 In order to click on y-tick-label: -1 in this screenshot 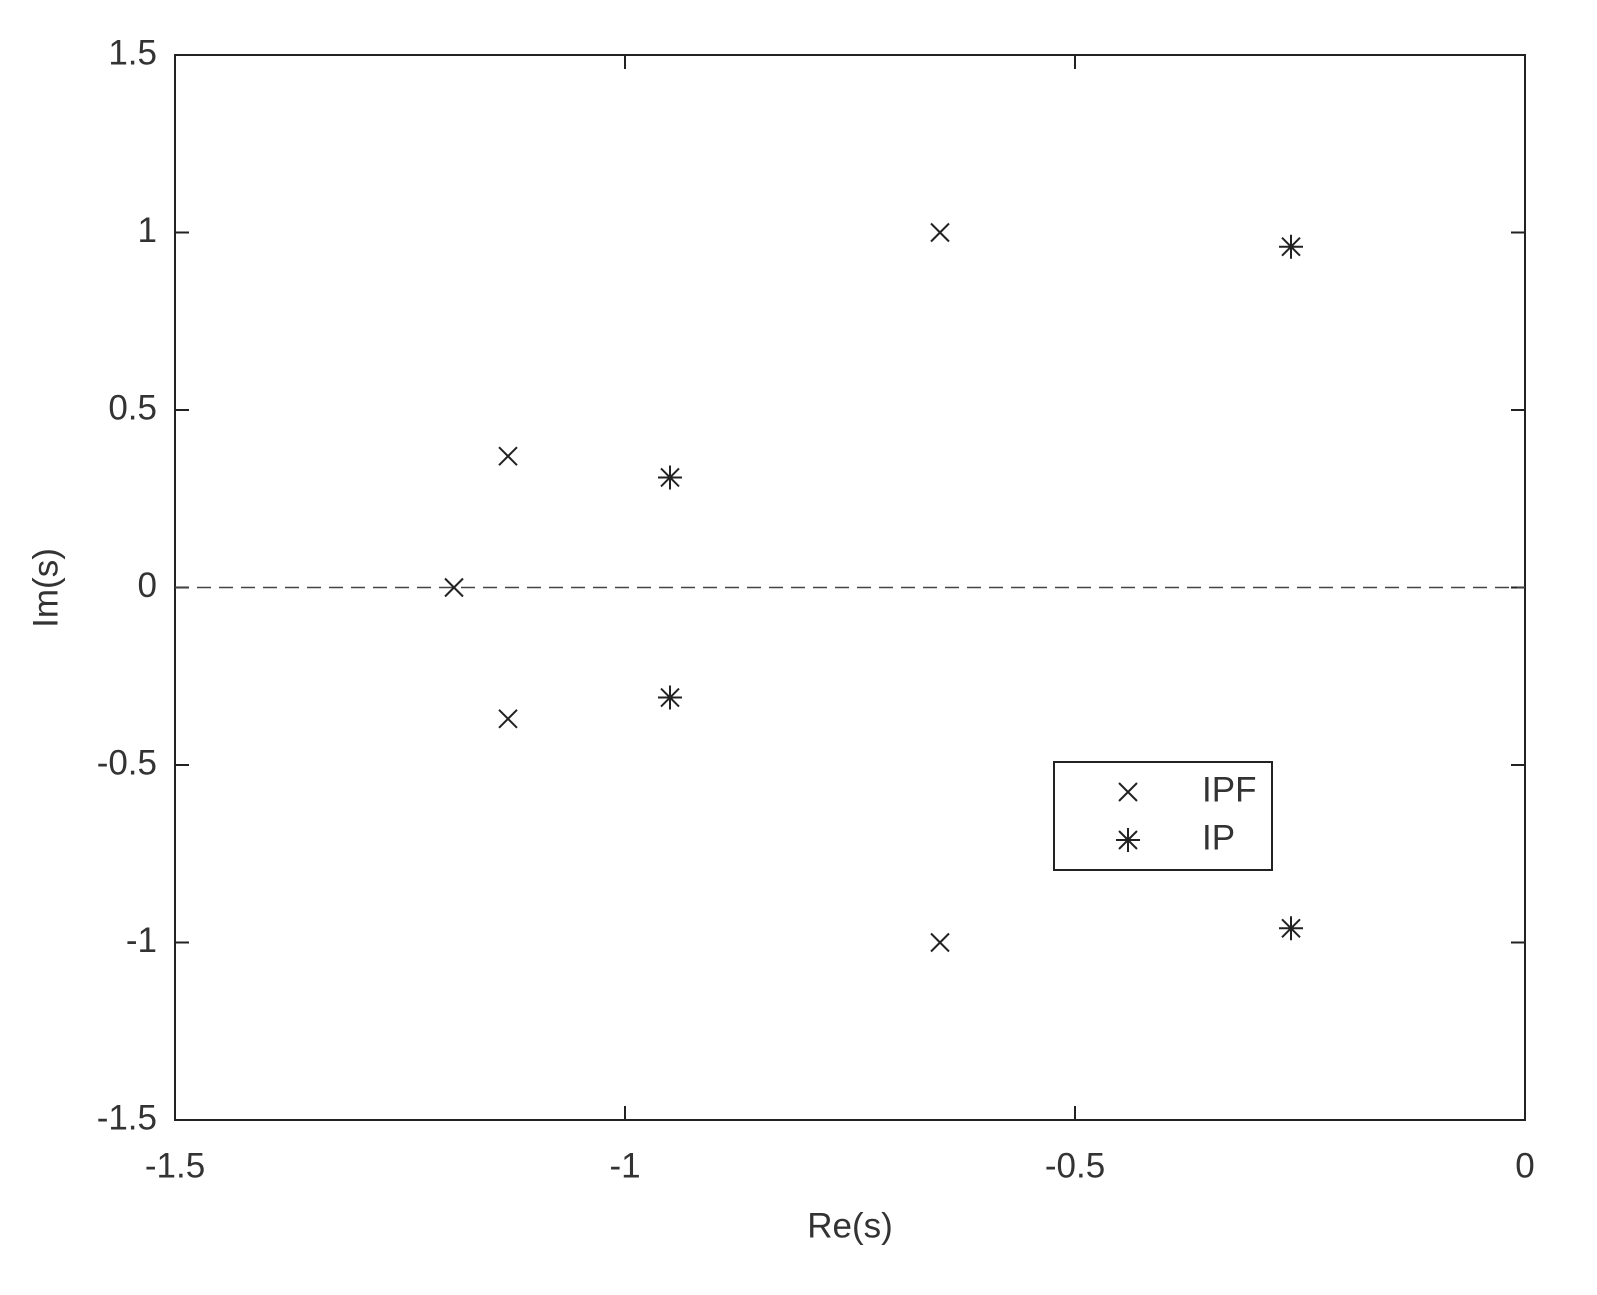, I will do `click(141, 940)`.